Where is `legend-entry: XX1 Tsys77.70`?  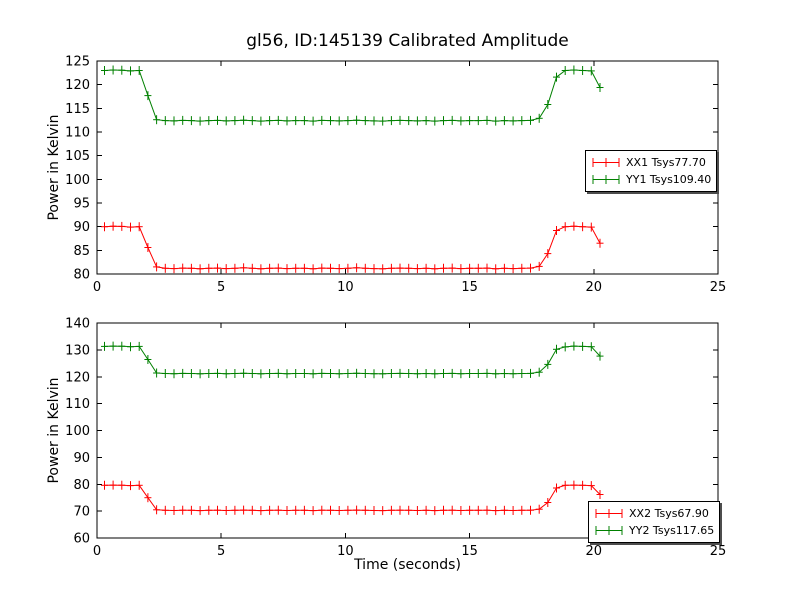 legend-entry: XX1 Tsys77.70 is located at coordinates (651, 162).